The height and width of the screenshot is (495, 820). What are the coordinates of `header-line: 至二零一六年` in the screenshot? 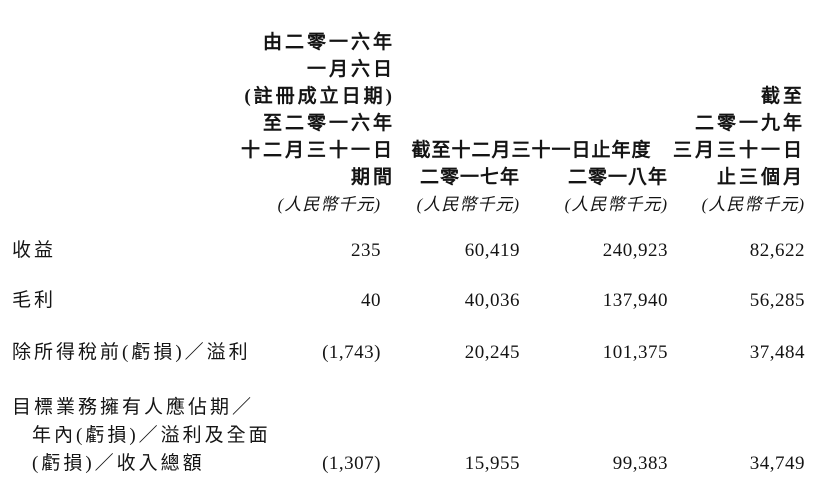 It's located at (328, 123).